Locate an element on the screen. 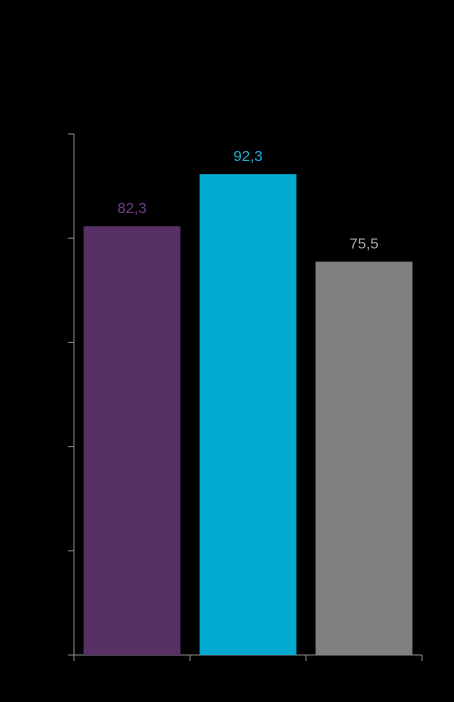 The image size is (454, 702). bar-value-label: 75,5 is located at coordinates (363, 244).